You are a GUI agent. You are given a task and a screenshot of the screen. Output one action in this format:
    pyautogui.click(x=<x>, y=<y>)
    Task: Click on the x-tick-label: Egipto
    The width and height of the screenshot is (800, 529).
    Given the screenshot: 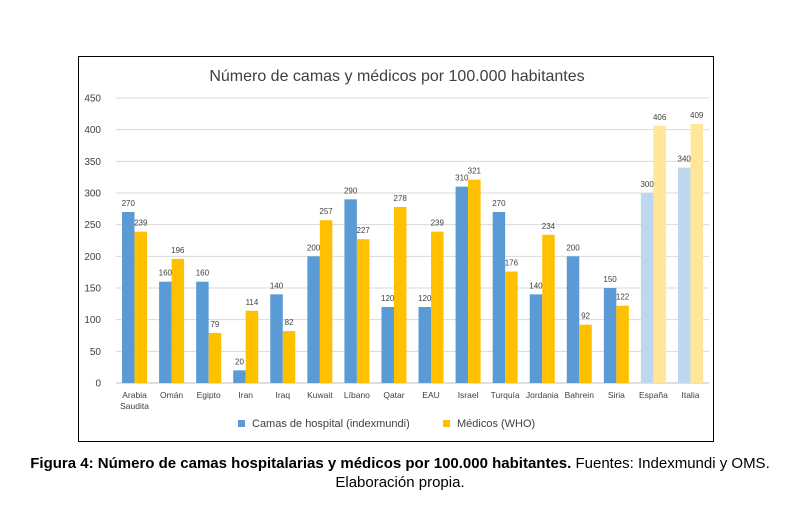 What is the action you would take?
    pyautogui.click(x=209, y=395)
    